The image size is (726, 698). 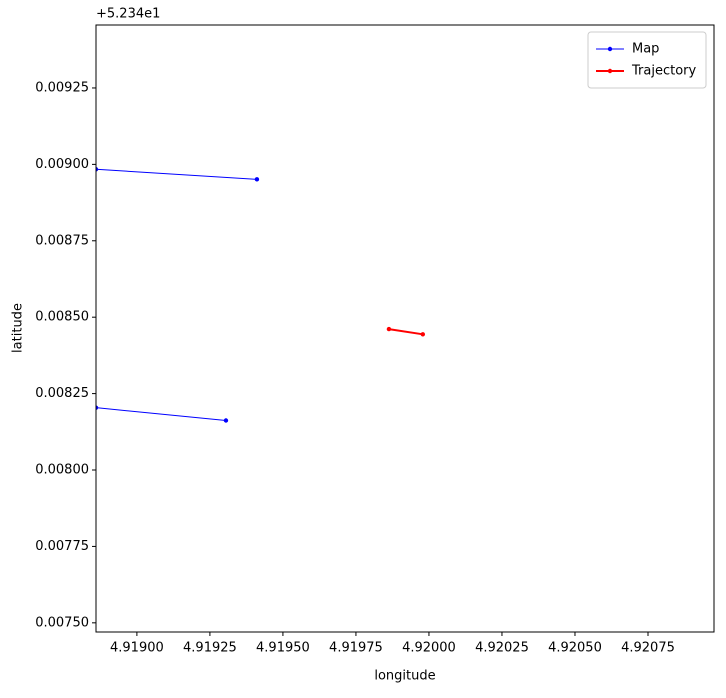 What do you see at coordinates (356, 648) in the screenshot?
I see `x-tick-label: 4.91975` at bounding box center [356, 648].